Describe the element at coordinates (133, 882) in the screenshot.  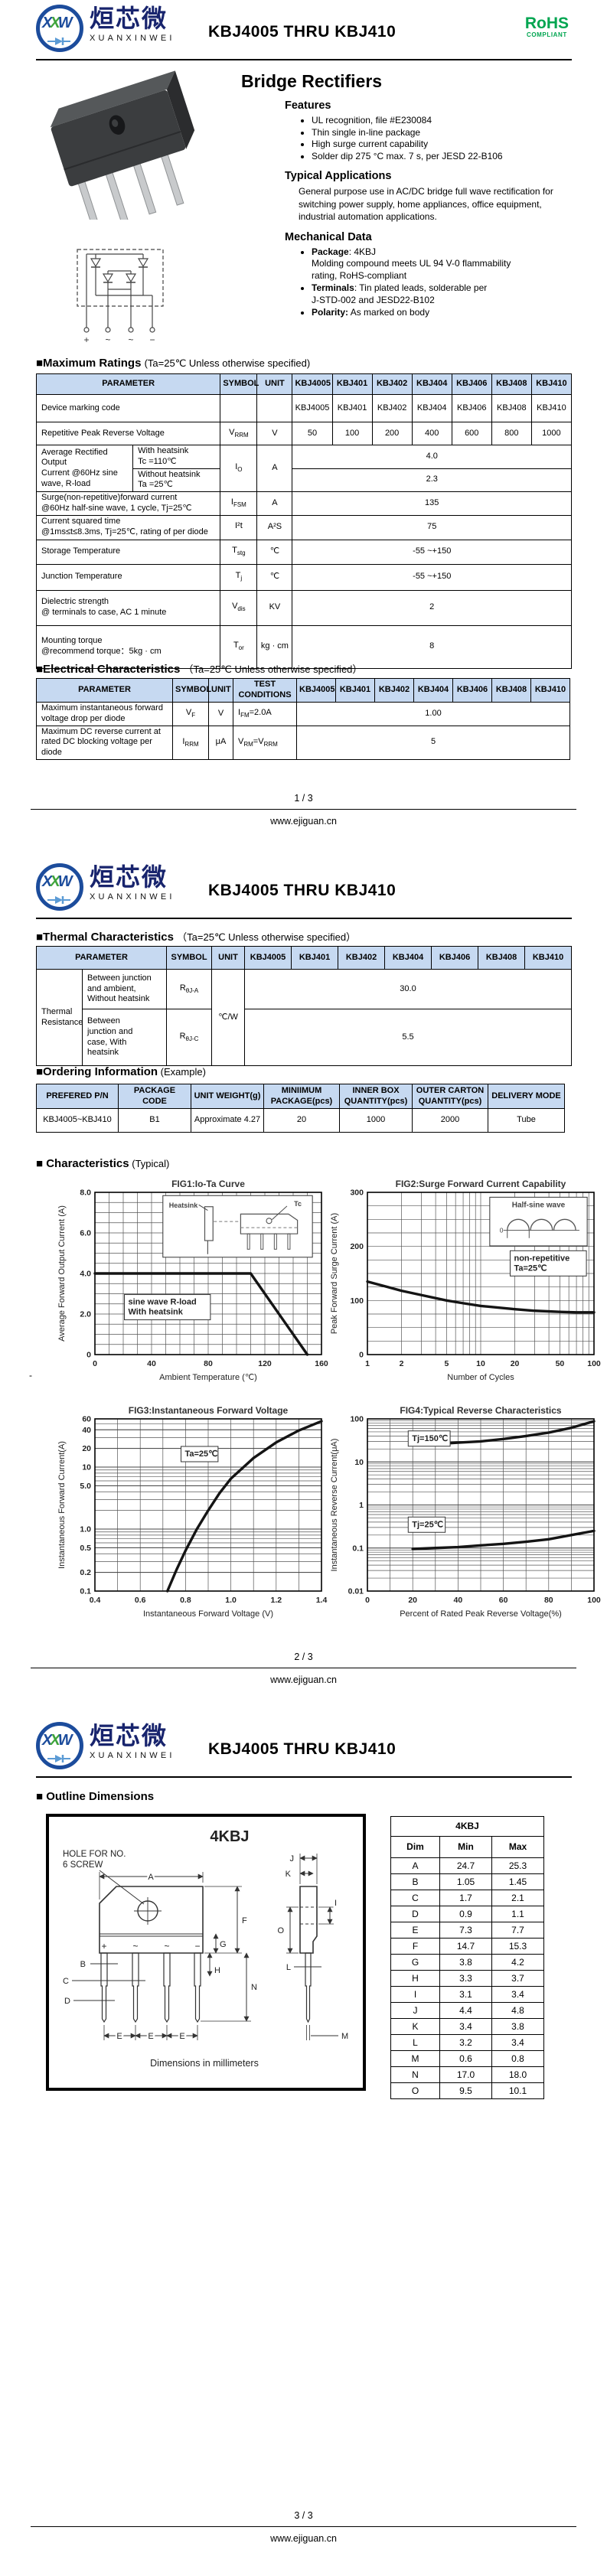
I see `logo-text: 烜芯微 XUANXINWEI` at that location.